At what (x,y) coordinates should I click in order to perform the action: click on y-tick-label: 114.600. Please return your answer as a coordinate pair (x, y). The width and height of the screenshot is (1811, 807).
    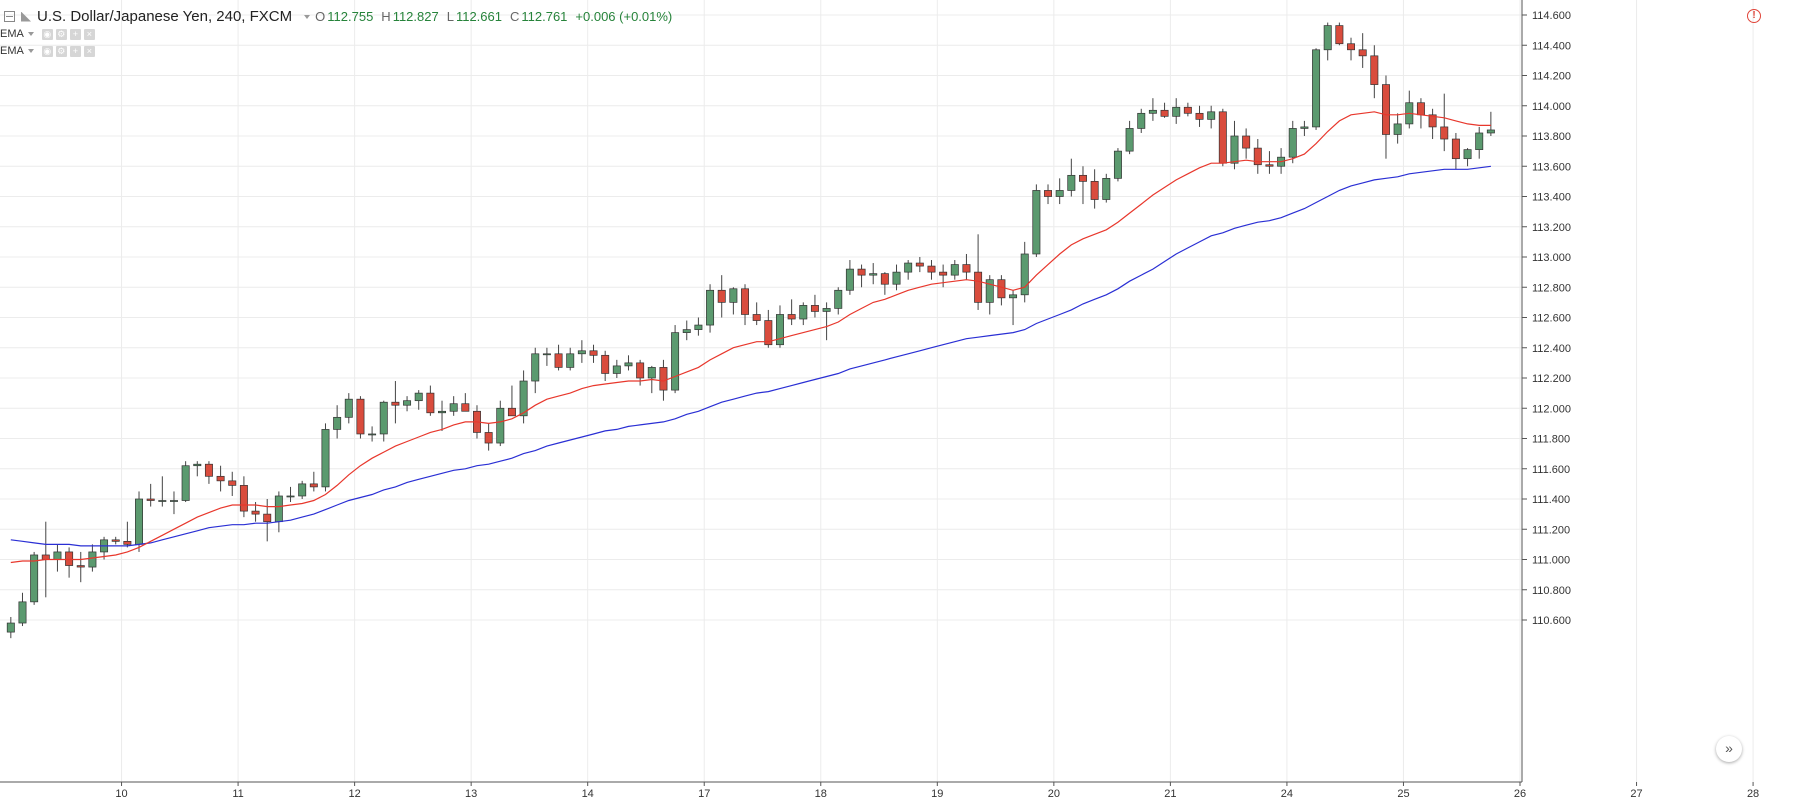
    Looking at the image, I should click on (1551, 16).